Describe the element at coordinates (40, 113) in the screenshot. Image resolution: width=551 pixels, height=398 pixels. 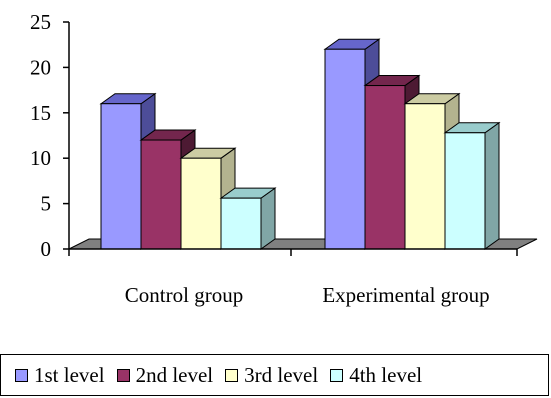
I see `y-tick-label: 15` at that location.